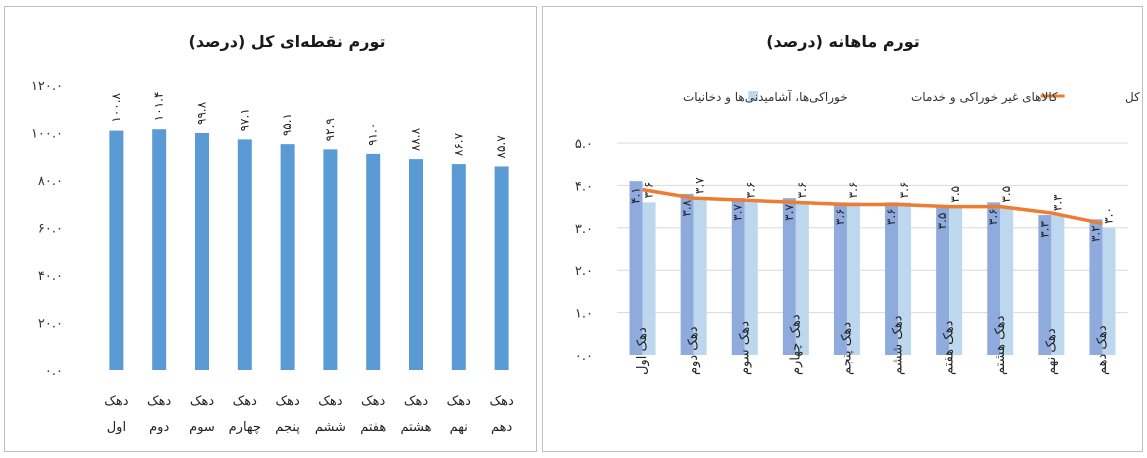 This screenshot has height=458, width=1147. Describe the element at coordinates (1102, 350) in the screenshot. I see `category-label: دهک دهم` at that location.